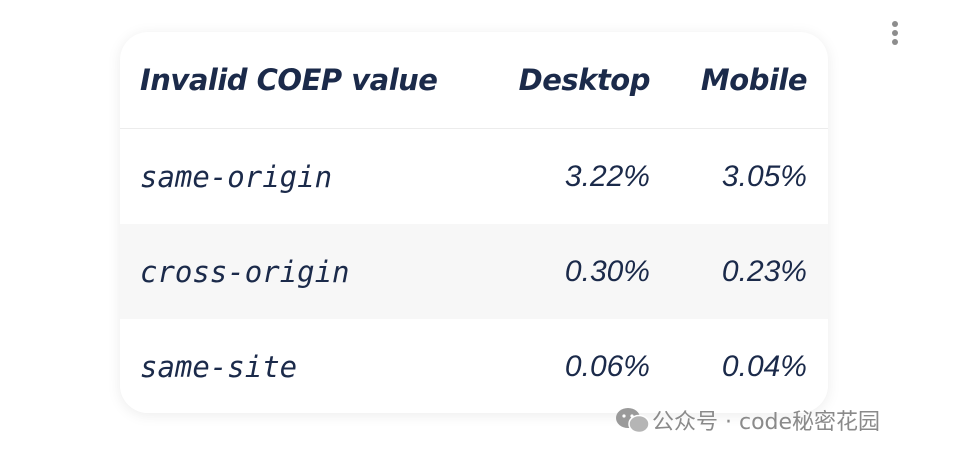 The width and height of the screenshot is (964, 458). Describe the element at coordinates (633, 421) in the screenshot. I see `wechat-icon` at that location.